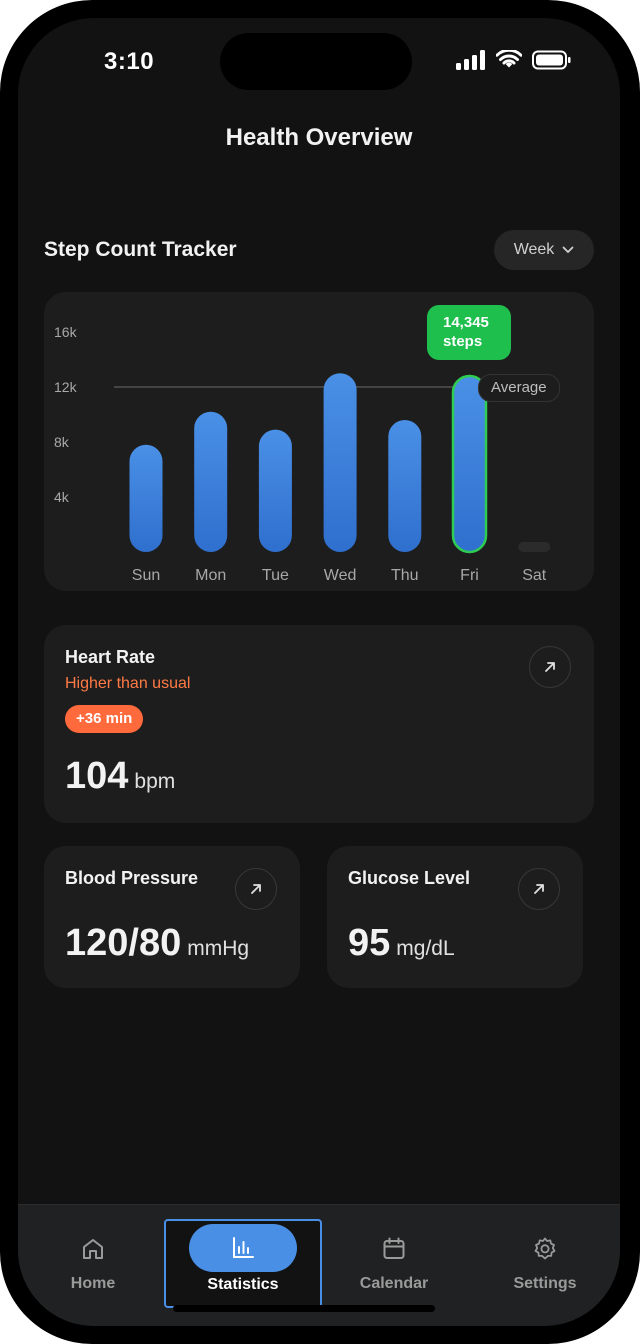 This screenshot has width=640, height=1344. I want to click on home-icon, so click(93, 1249).